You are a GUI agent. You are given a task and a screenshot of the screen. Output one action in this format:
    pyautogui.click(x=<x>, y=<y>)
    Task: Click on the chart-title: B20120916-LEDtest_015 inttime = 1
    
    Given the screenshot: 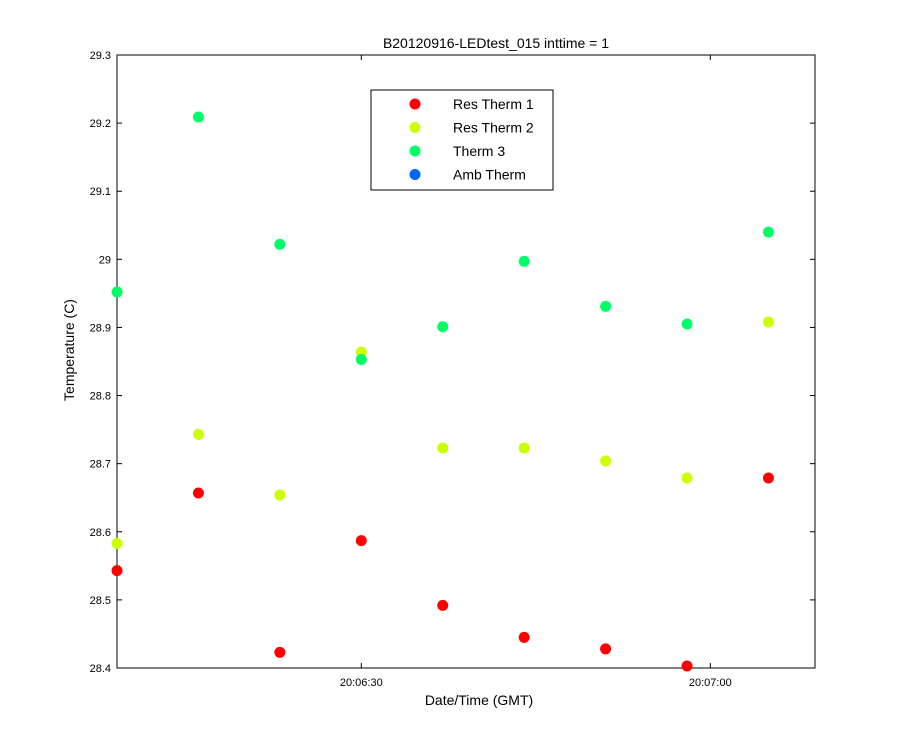 What is the action you would take?
    pyautogui.click(x=496, y=43)
    